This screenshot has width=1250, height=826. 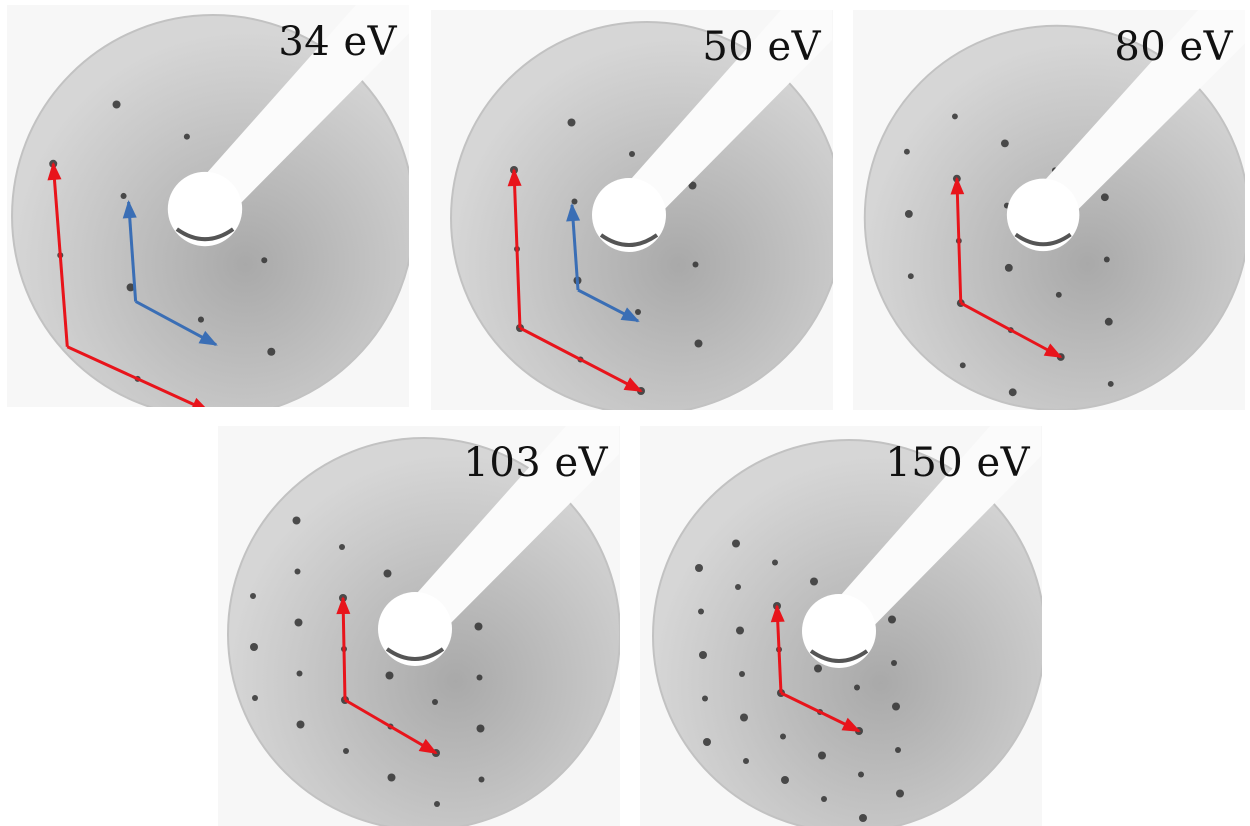 I want to click on energy-label-50ev: 50 eV, so click(x=761, y=47).